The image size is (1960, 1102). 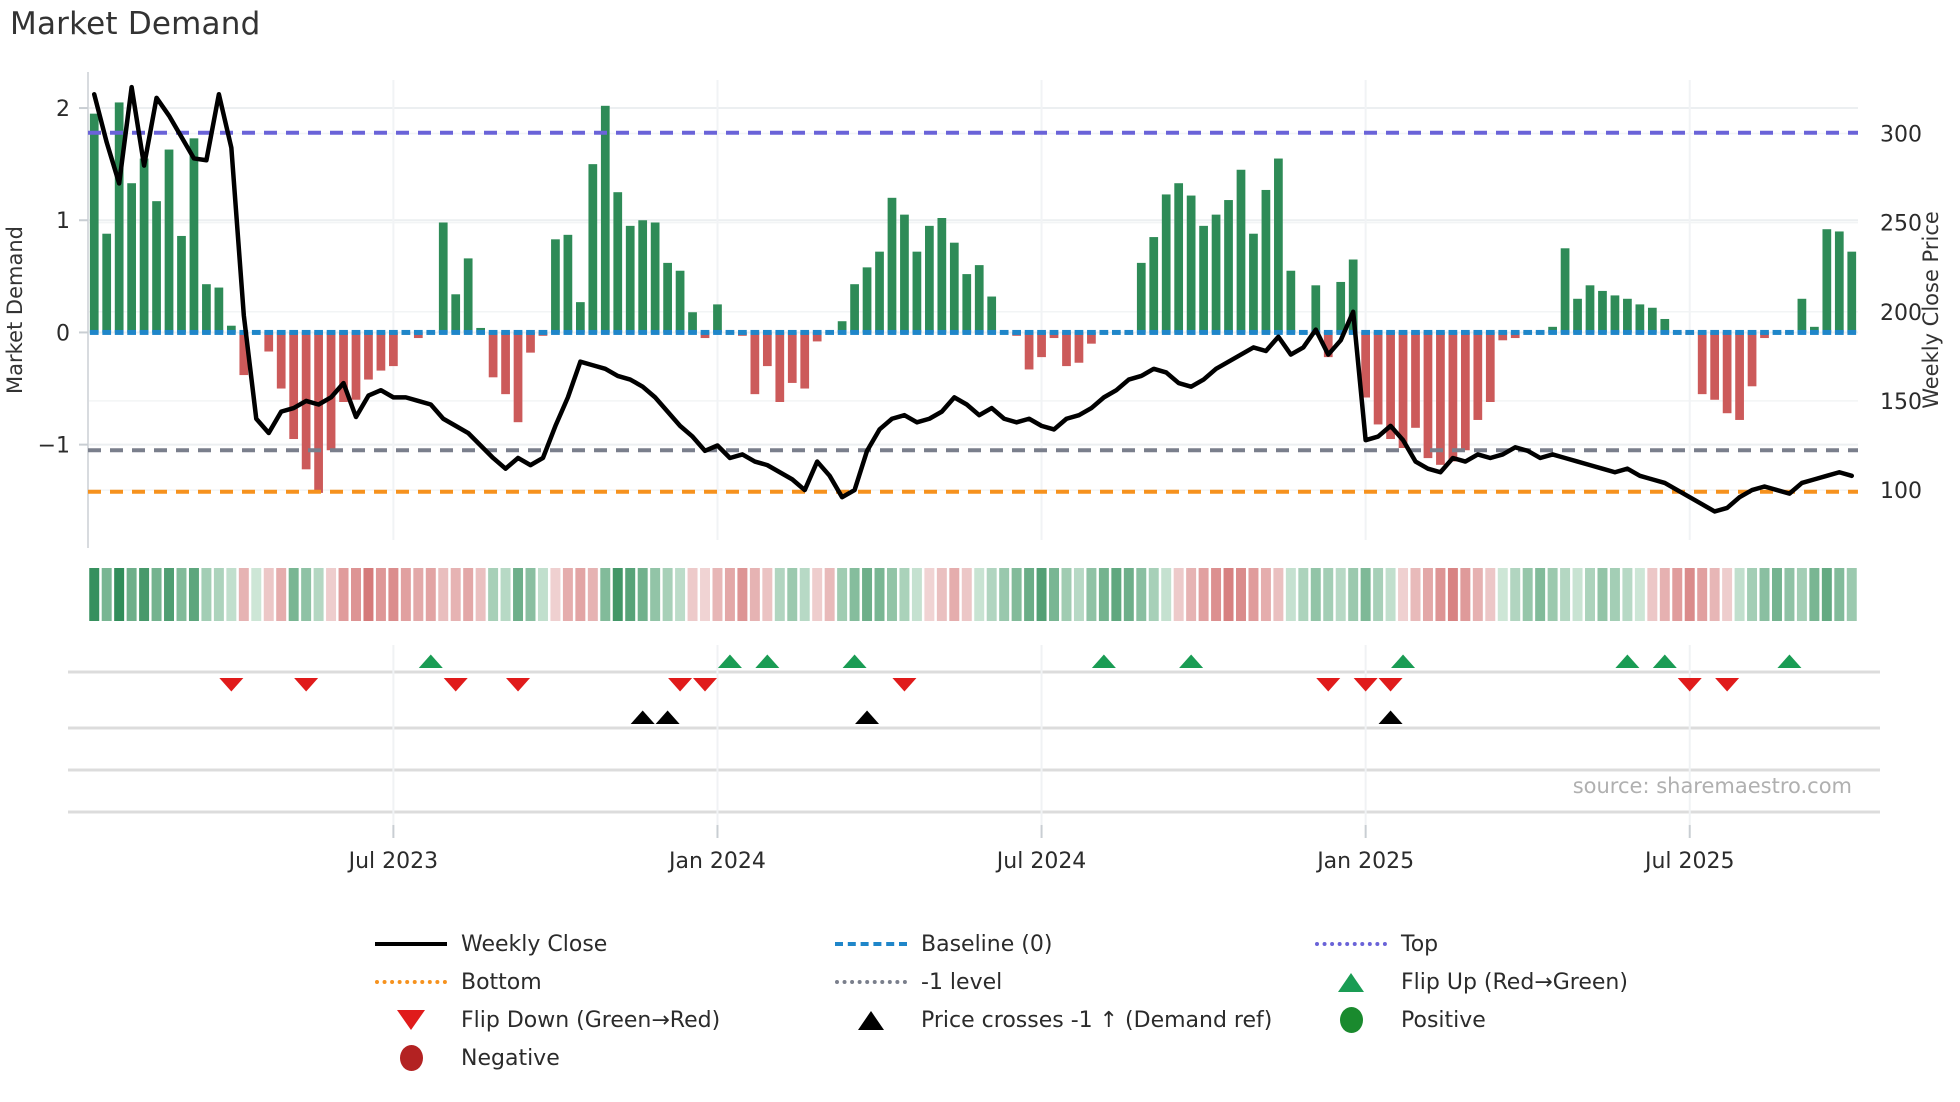 I want to click on legend-item: Positive, so click(x=1475, y=1020).